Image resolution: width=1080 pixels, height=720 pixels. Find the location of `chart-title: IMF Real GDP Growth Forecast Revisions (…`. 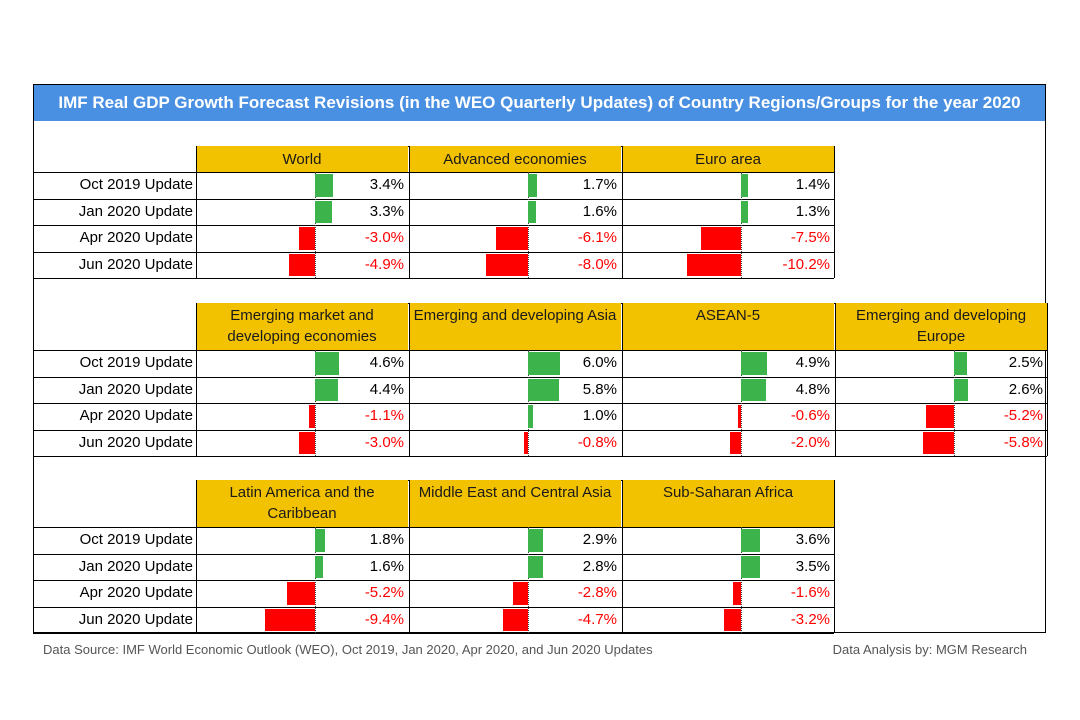

chart-title: IMF Real GDP Growth Forecast Revisions (… is located at coordinates (539, 103).